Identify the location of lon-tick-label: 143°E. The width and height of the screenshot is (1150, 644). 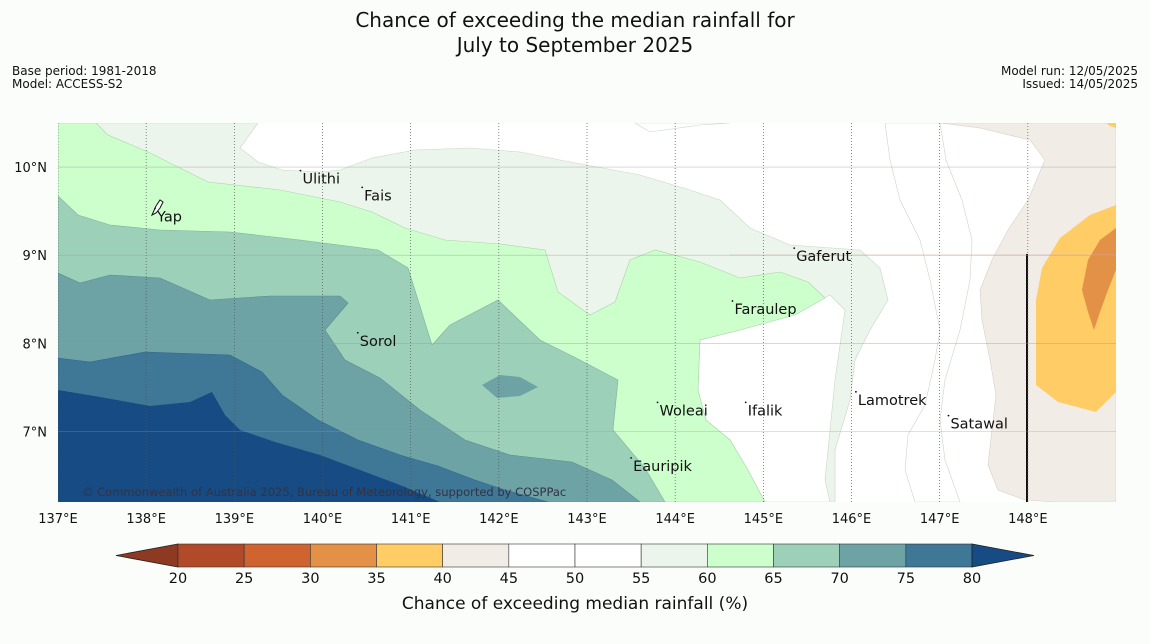
(587, 519).